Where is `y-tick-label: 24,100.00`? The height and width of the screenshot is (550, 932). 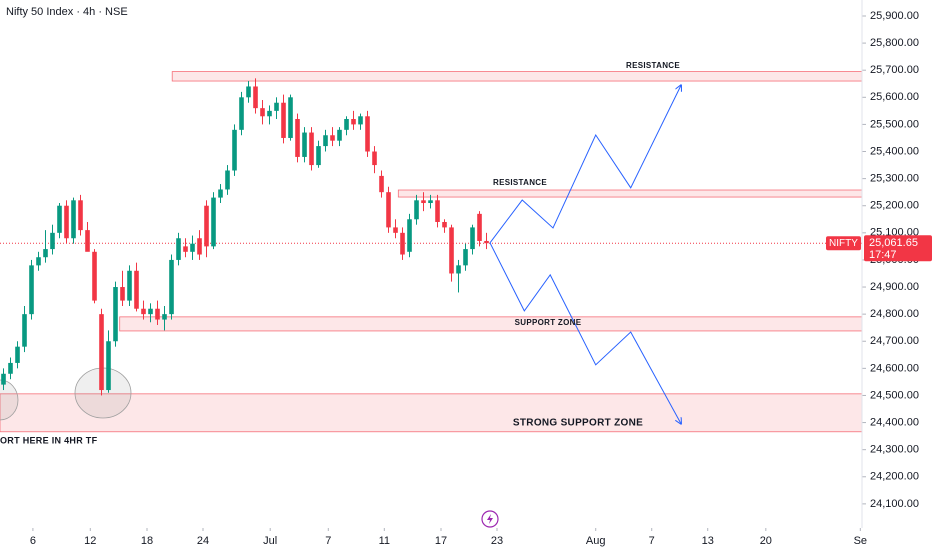
y-tick-label: 24,100.00 is located at coordinates (894, 504).